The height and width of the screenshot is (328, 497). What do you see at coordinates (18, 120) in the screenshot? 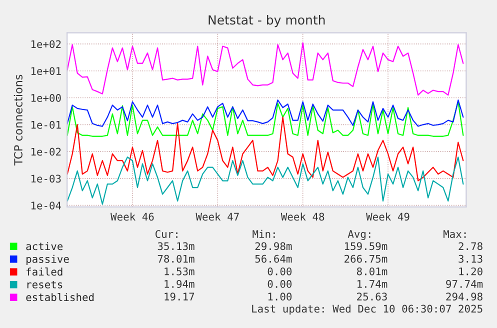
I see `y-axis-title: TCP connections` at bounding box center [18, 120].